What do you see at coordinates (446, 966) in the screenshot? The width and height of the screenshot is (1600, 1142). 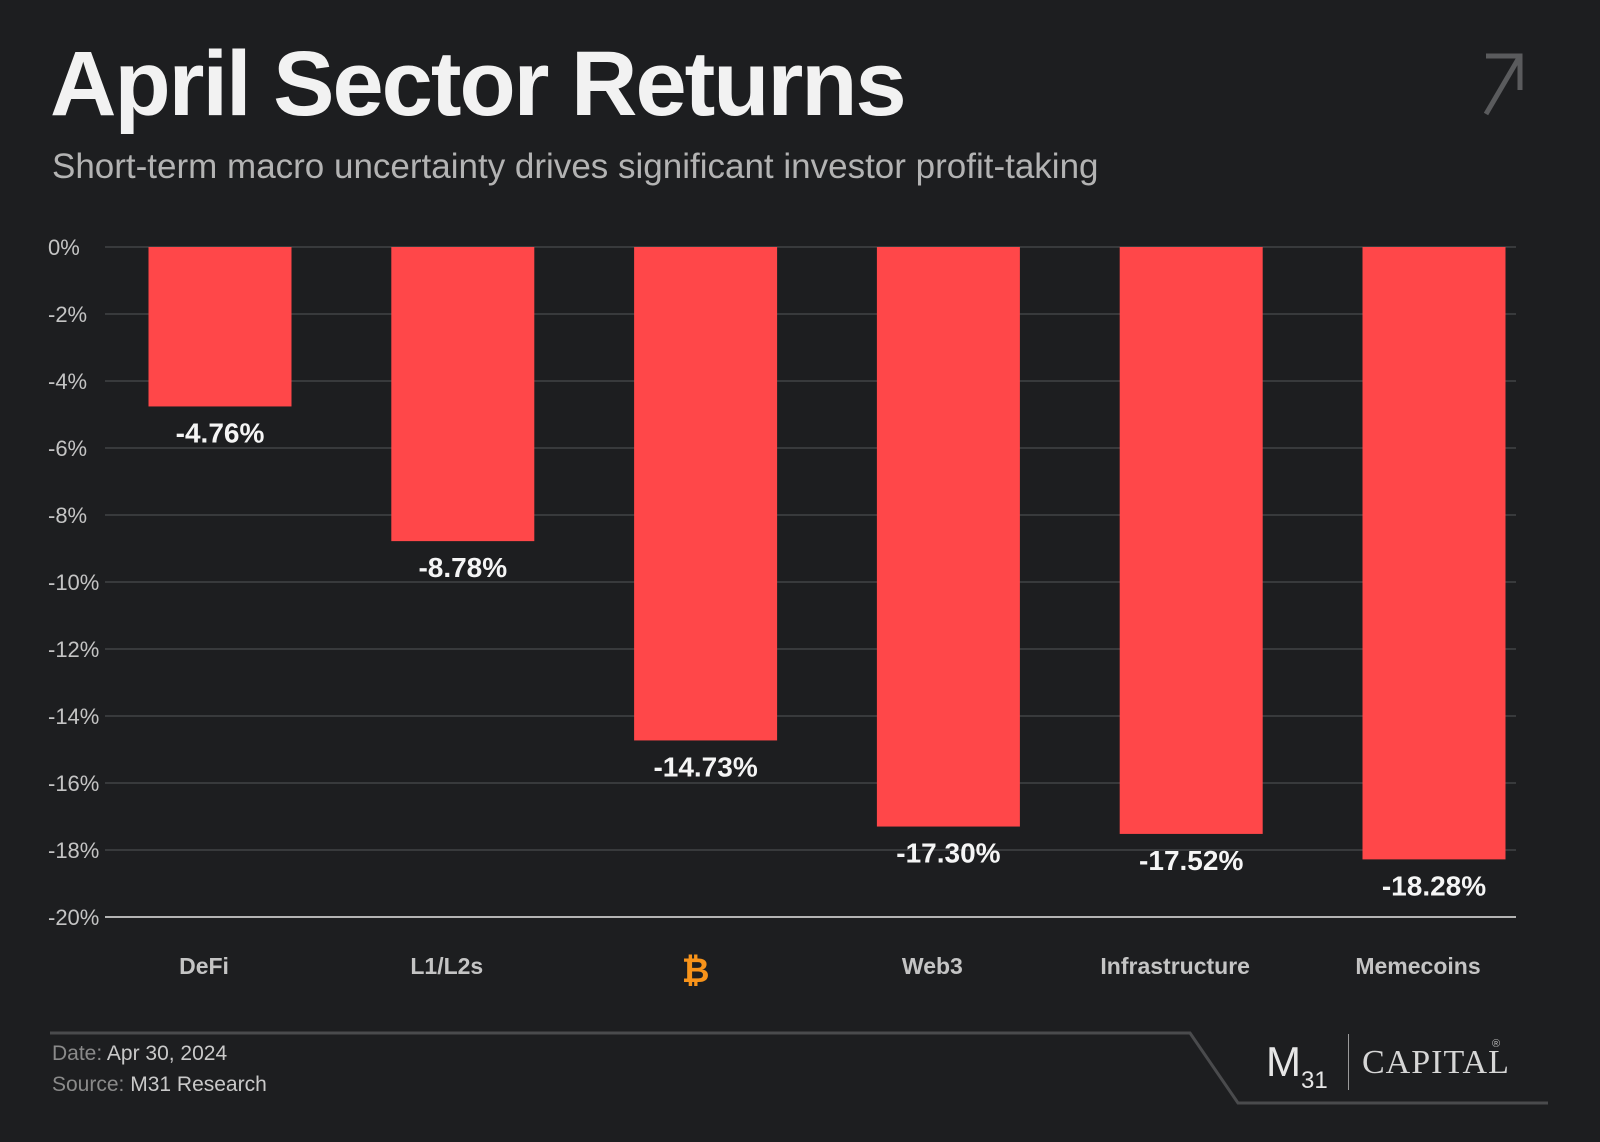 I see `x-tick-label: L1/L2s` at bounding box center [446, 966].